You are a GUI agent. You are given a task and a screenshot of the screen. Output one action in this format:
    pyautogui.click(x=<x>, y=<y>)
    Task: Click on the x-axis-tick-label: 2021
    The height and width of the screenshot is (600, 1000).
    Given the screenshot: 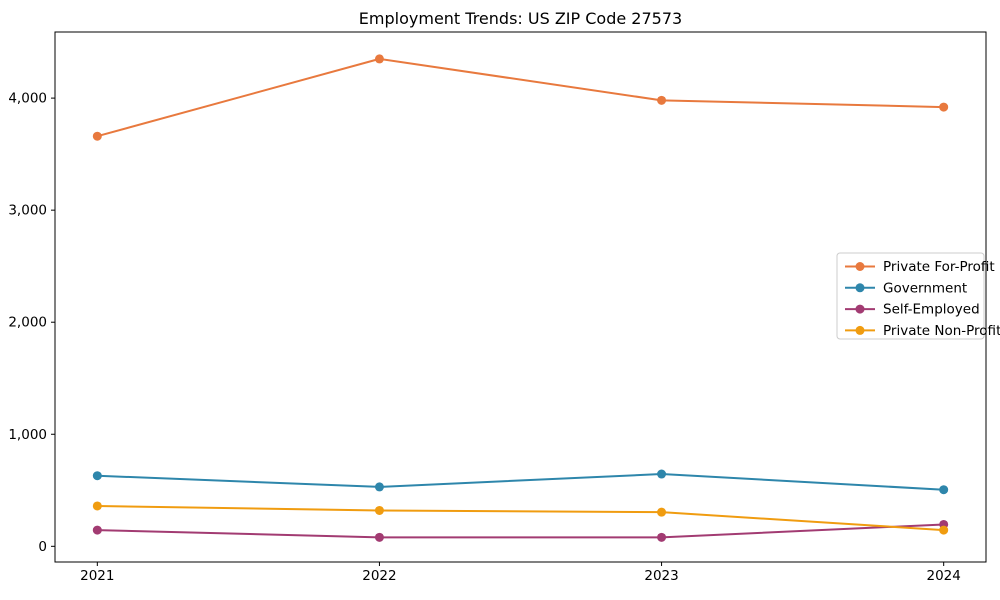 What is the action you would take?
    pyautogui.click(x=97, y=576)
    